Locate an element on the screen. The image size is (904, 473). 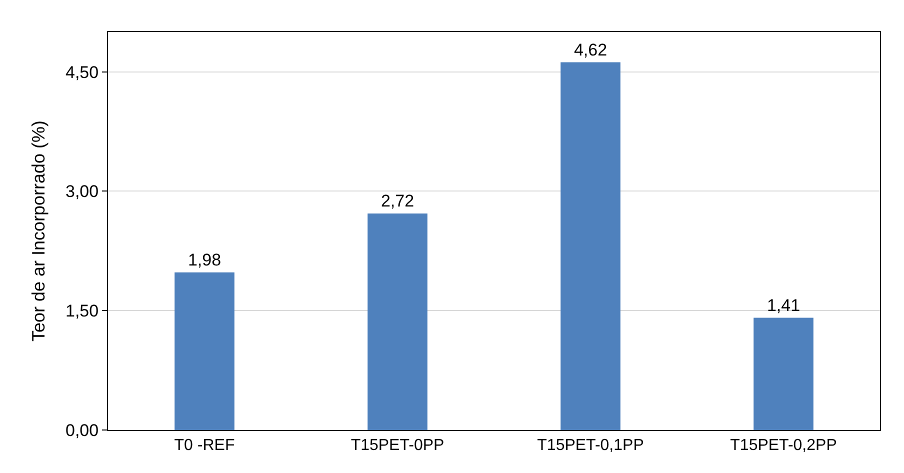
x-tick-label: T0 -REF is located at coordinates (204, 445).